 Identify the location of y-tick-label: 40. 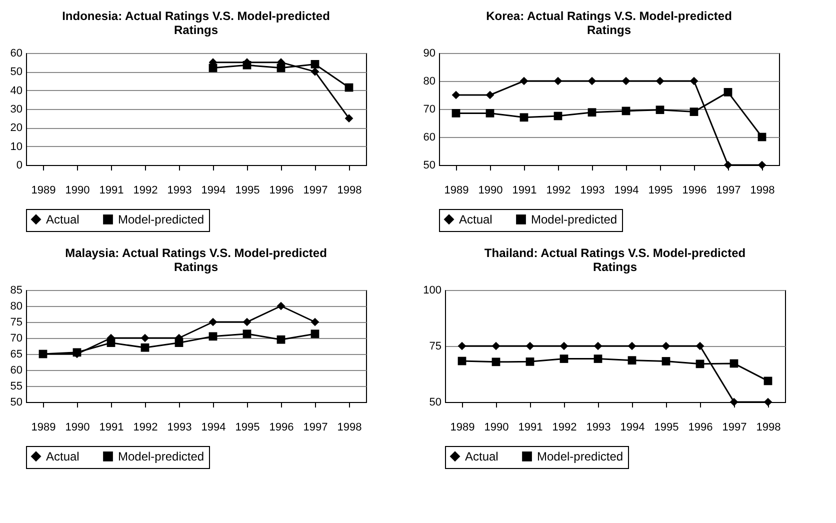
(16, 90).